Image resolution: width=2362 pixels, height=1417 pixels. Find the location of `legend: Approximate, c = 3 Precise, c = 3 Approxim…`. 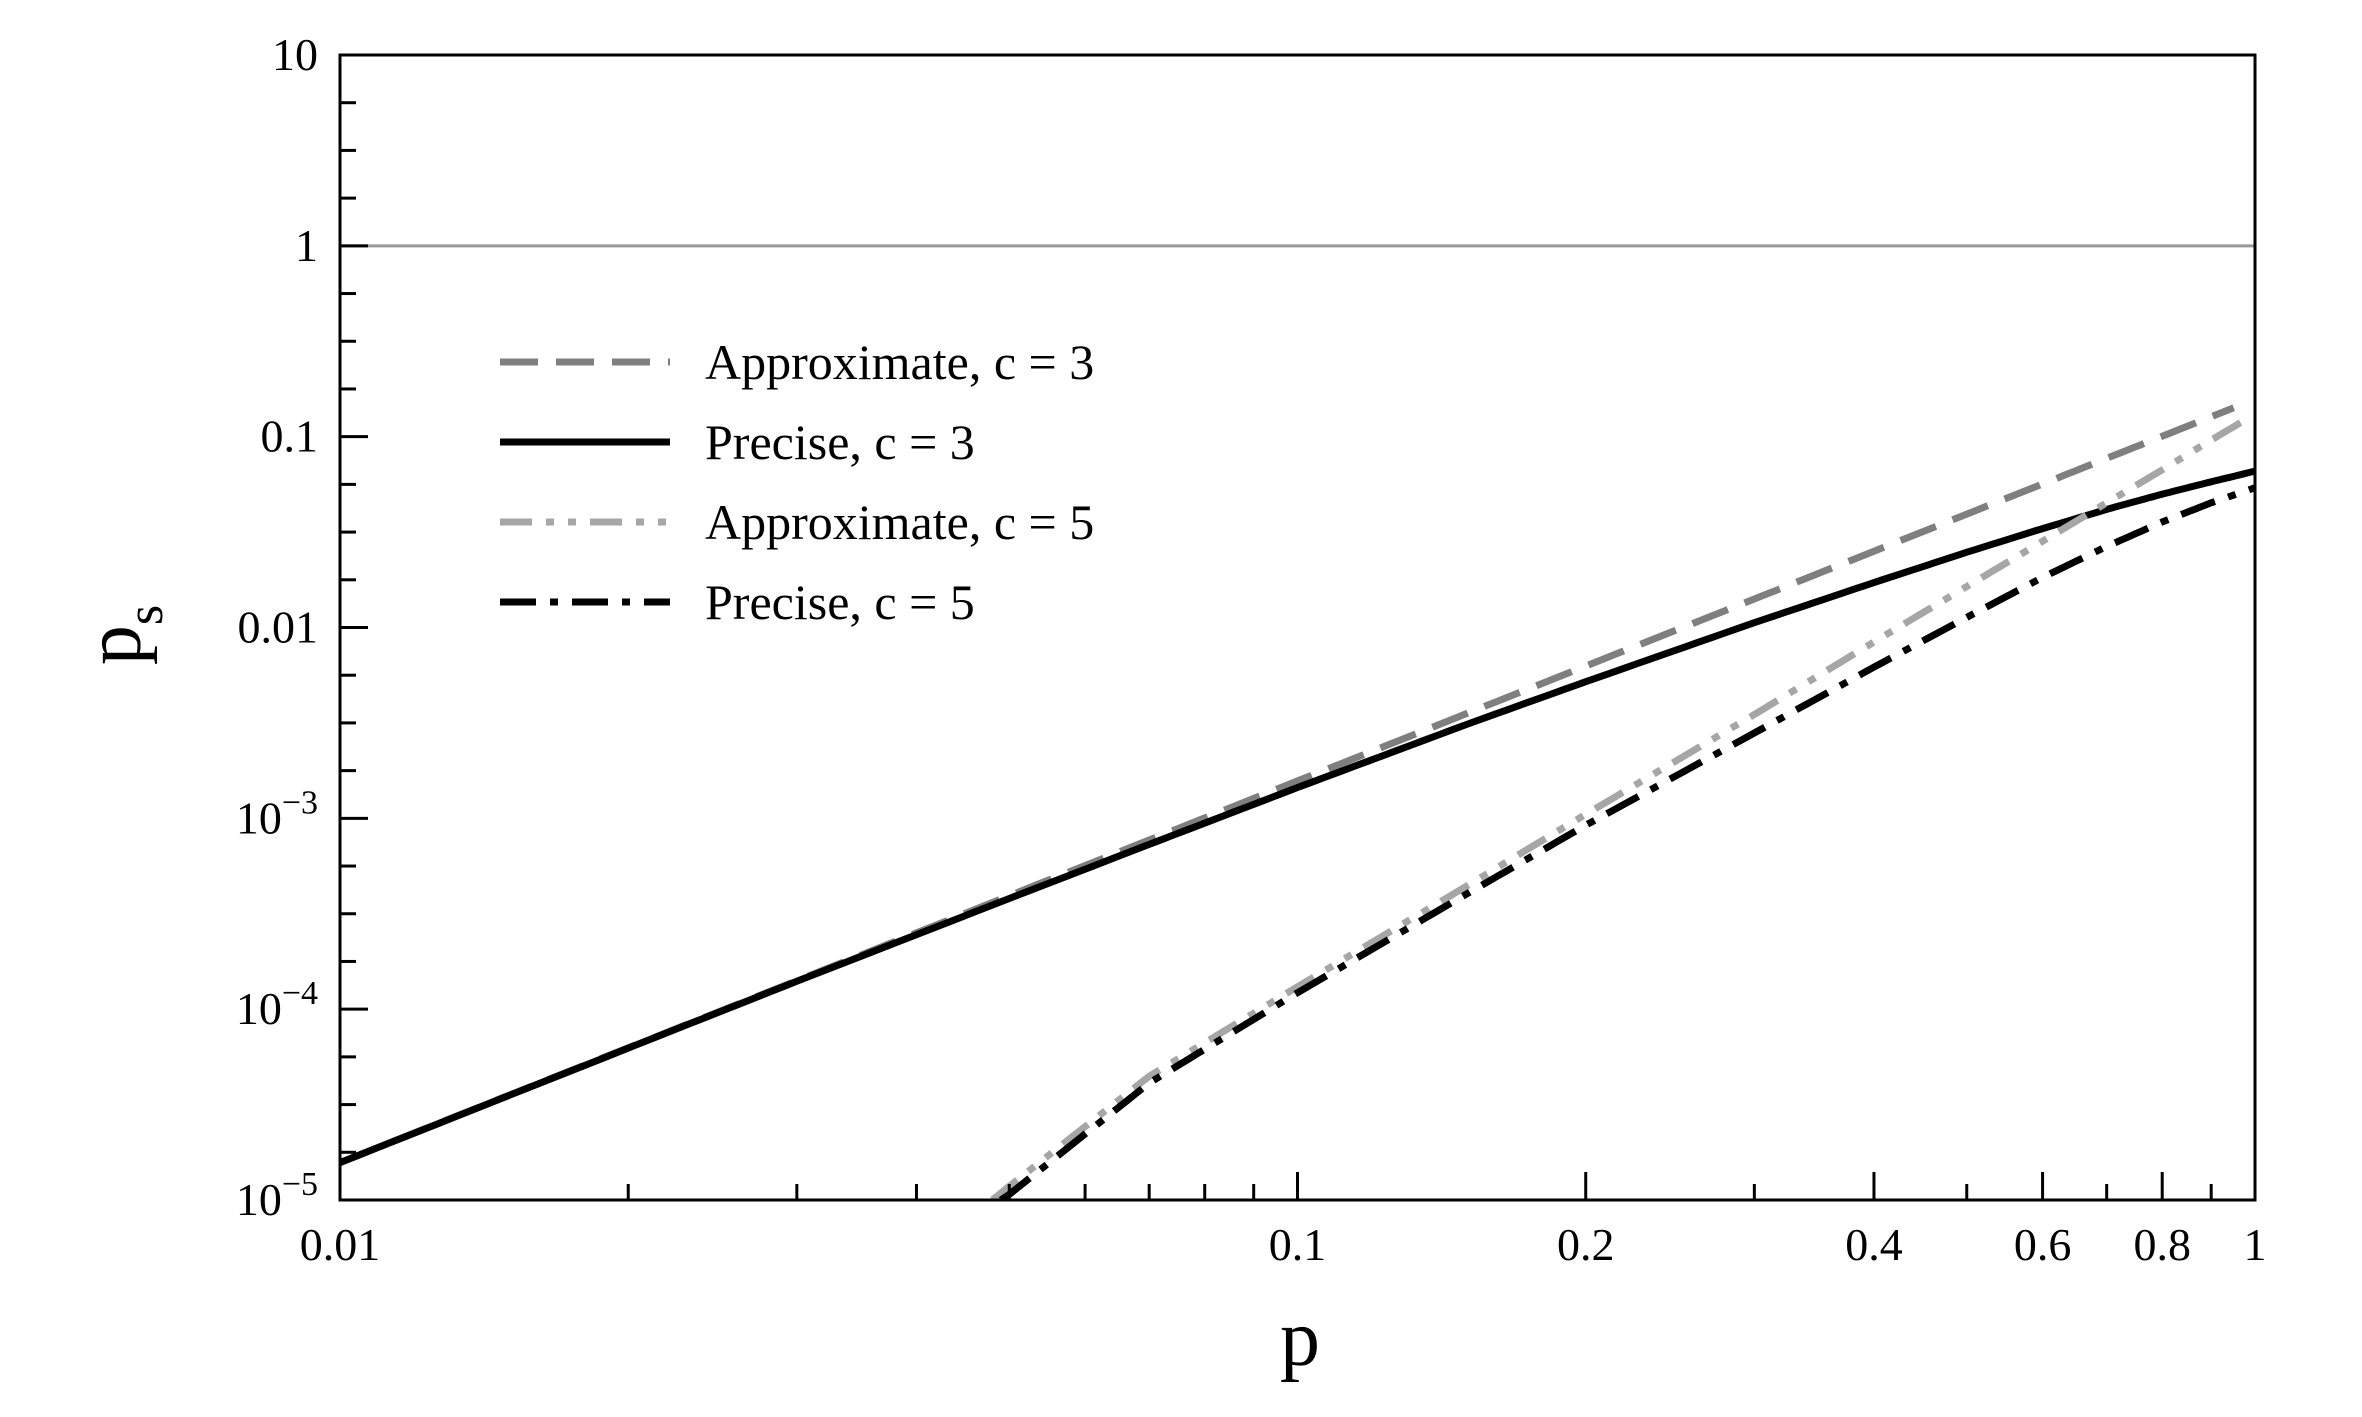

legend: Approximate, c = 3 Precise, c = 3 Approxim… is located at coordinates (797, 482).